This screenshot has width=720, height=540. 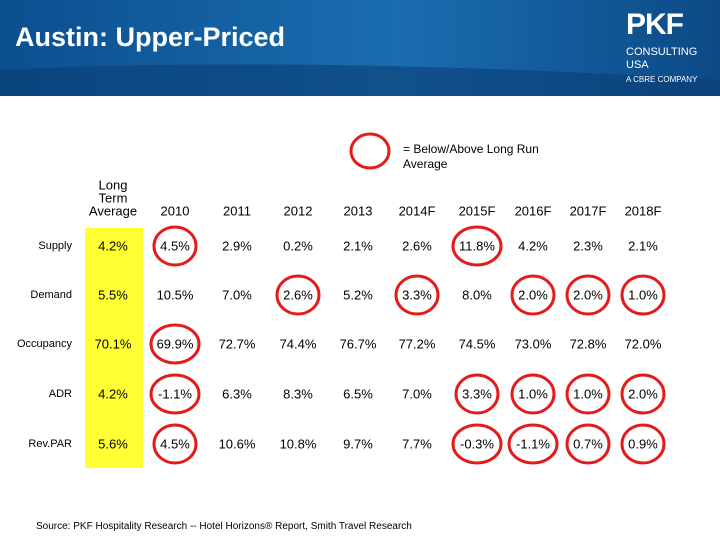 I want to click on cell-value: -0.3%, so click(x=477, y=444).